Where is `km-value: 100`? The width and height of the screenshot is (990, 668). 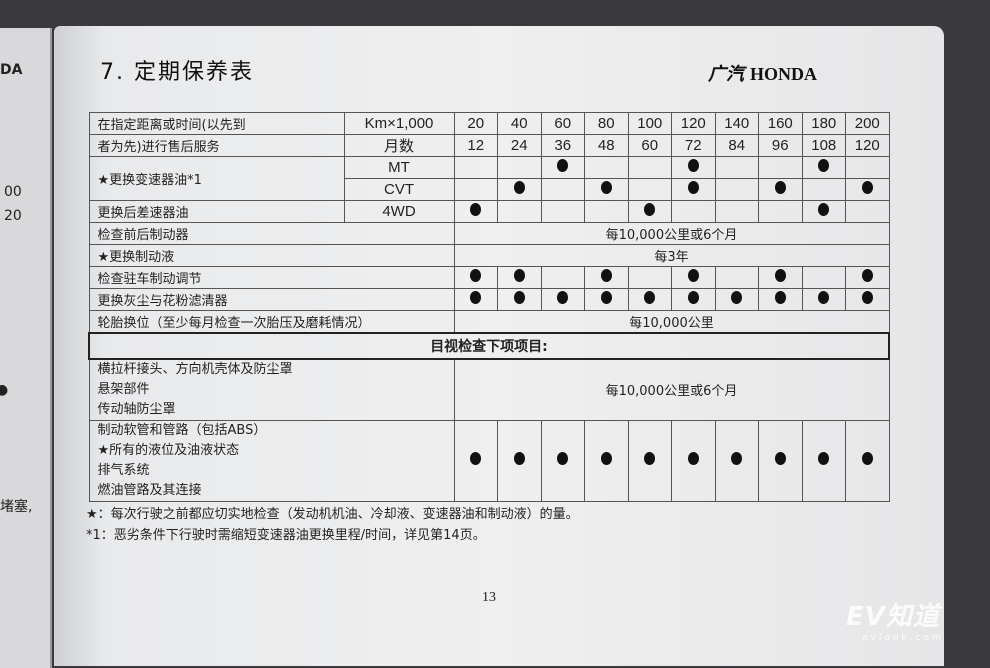 km-value: 100 is located at coordinates (649, 123).